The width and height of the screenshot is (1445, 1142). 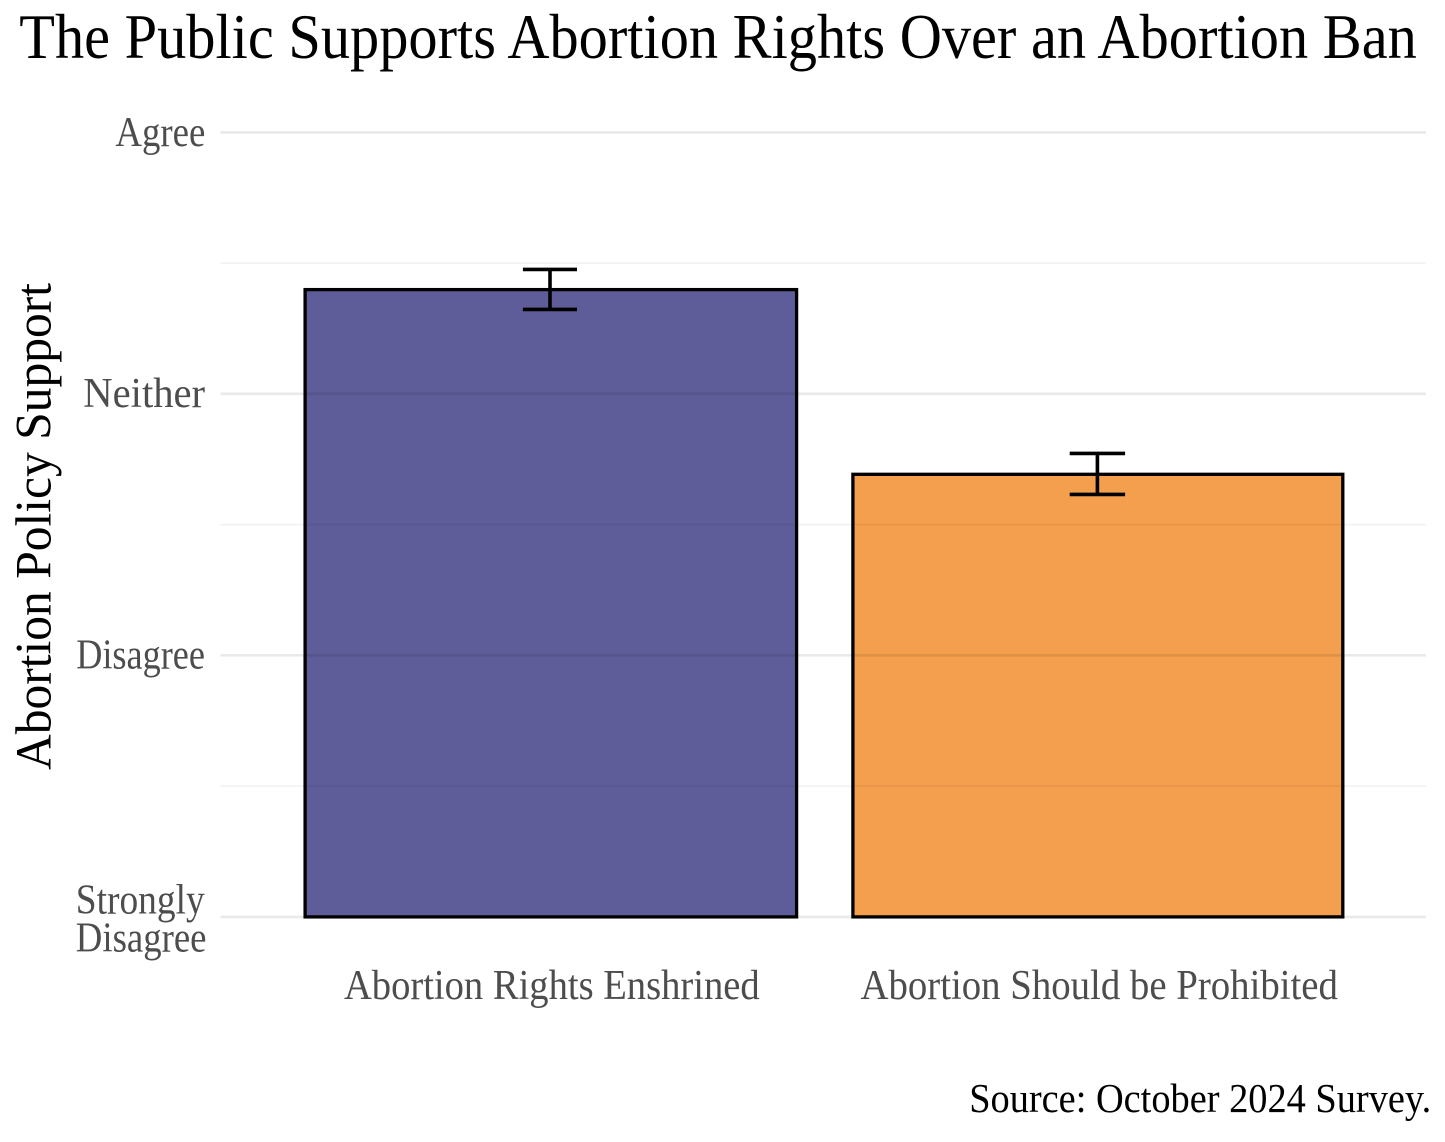 I want to click on svg-text: Agree, so click(x=160, y=132).